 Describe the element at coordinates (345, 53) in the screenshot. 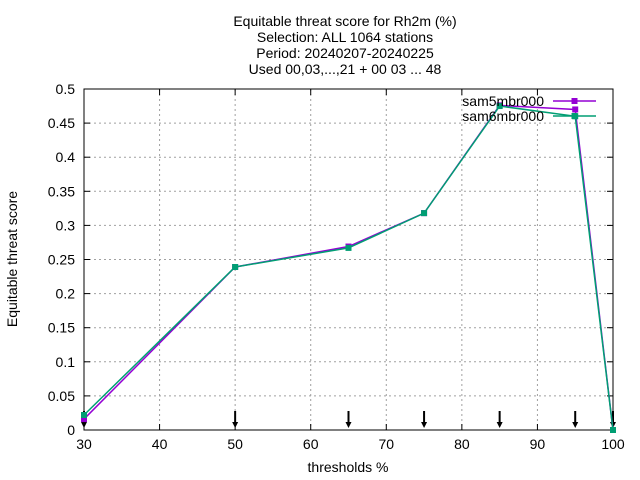

I see `title-line-3: Period: 20240207-20240225` at that location.